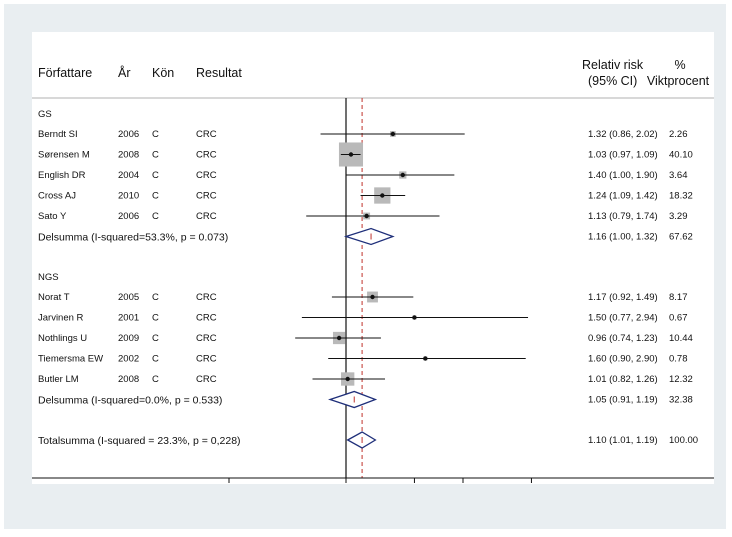 This screenshot has height=537, width=732. I want to click on header-year: År, so click(124, 72).